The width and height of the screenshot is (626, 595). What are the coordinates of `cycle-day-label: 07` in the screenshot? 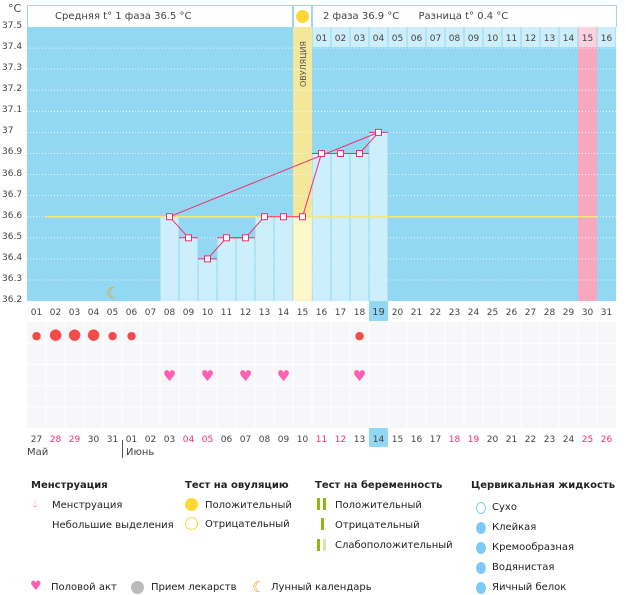 It's located at (150, 313).